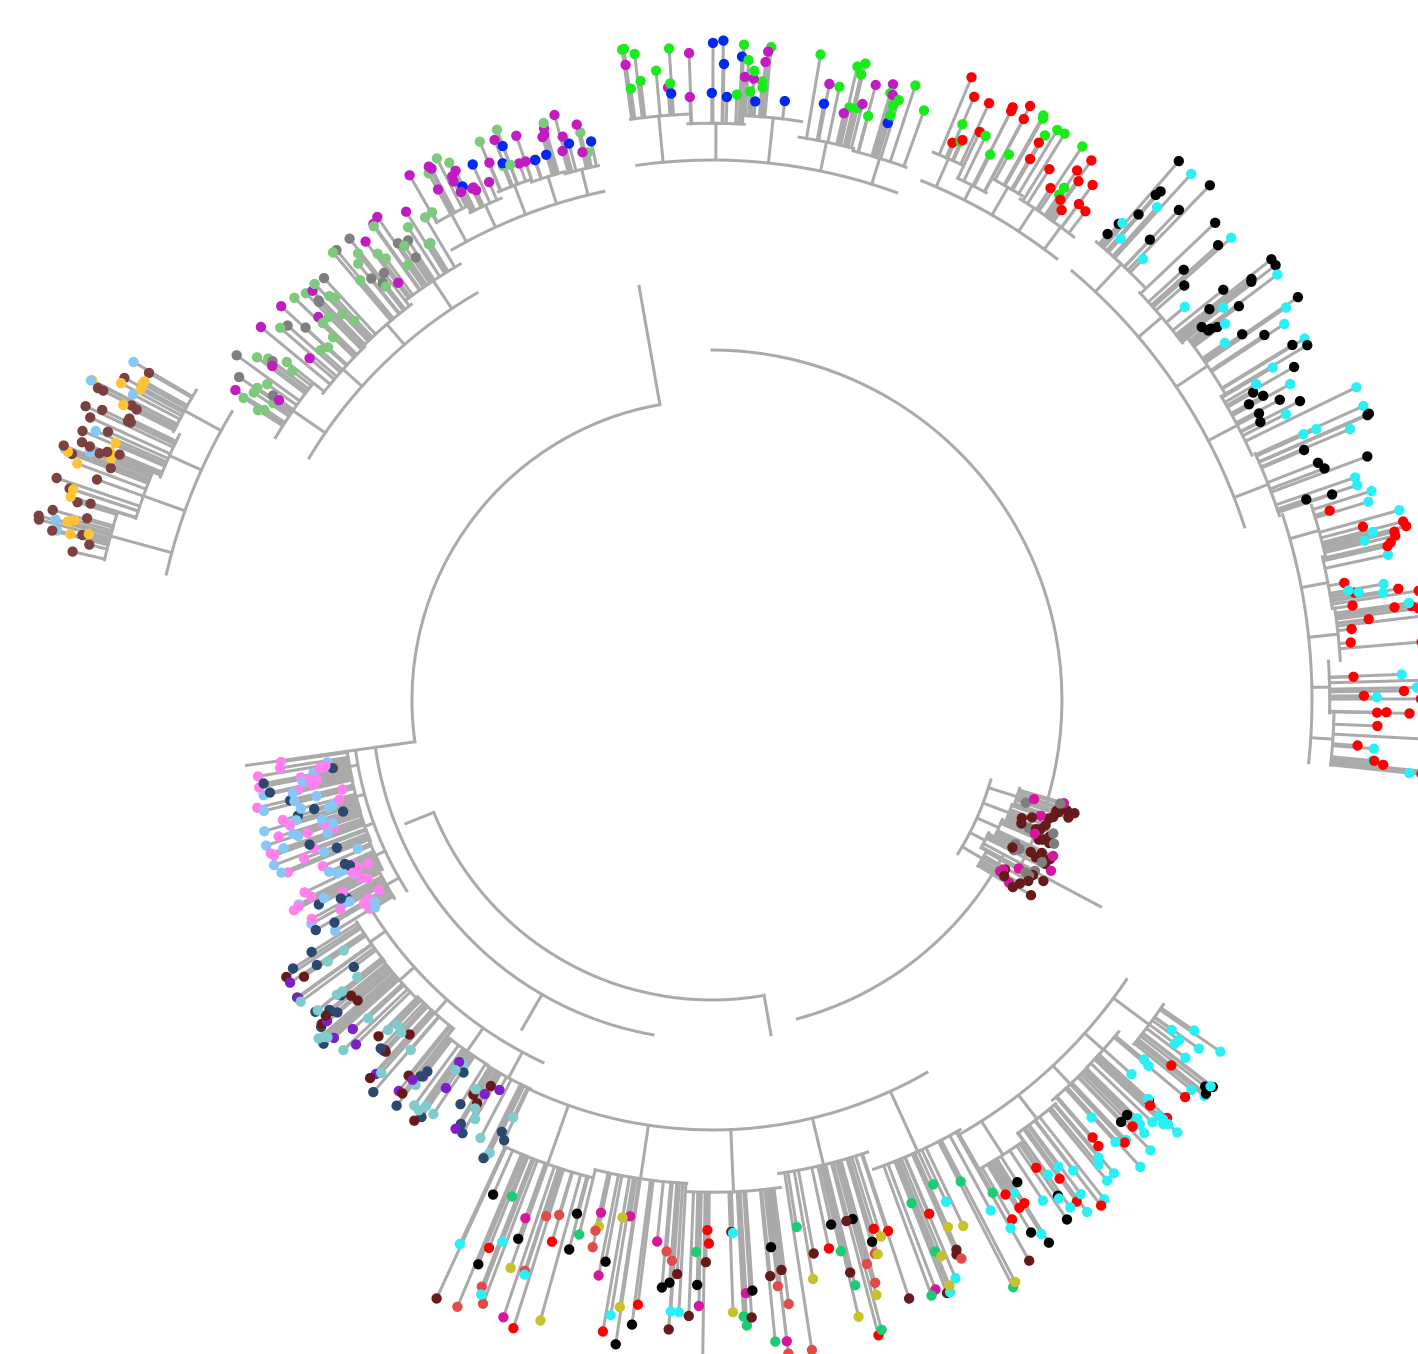 The width and height of the screenshot is (1418, 1354). Describe the element at coordinates (514, 891) in the screenshot. I see `backbone-arc` at that location.